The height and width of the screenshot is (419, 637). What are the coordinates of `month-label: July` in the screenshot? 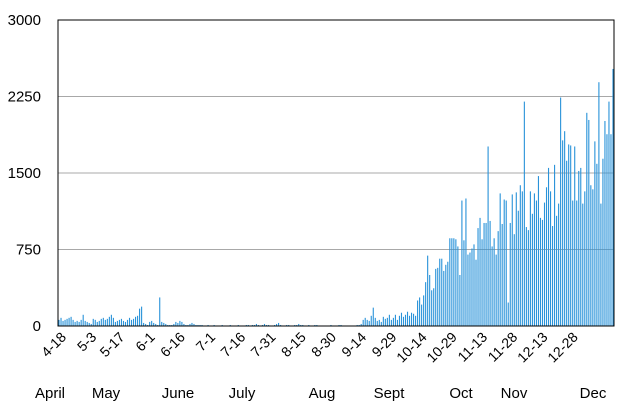 It's located at (242, 393).